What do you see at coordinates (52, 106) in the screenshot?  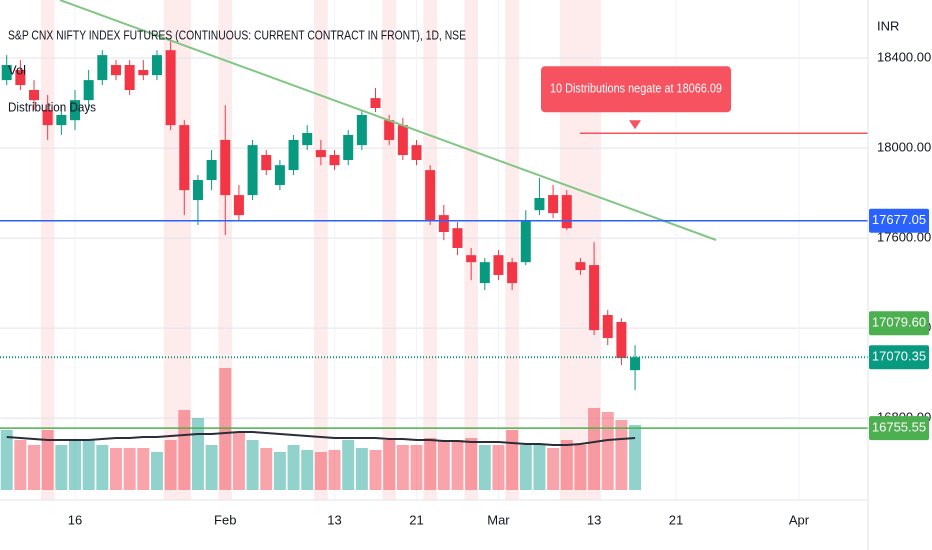 I see `indicator-name: Distribution Days` at bounding box center [52, 106].